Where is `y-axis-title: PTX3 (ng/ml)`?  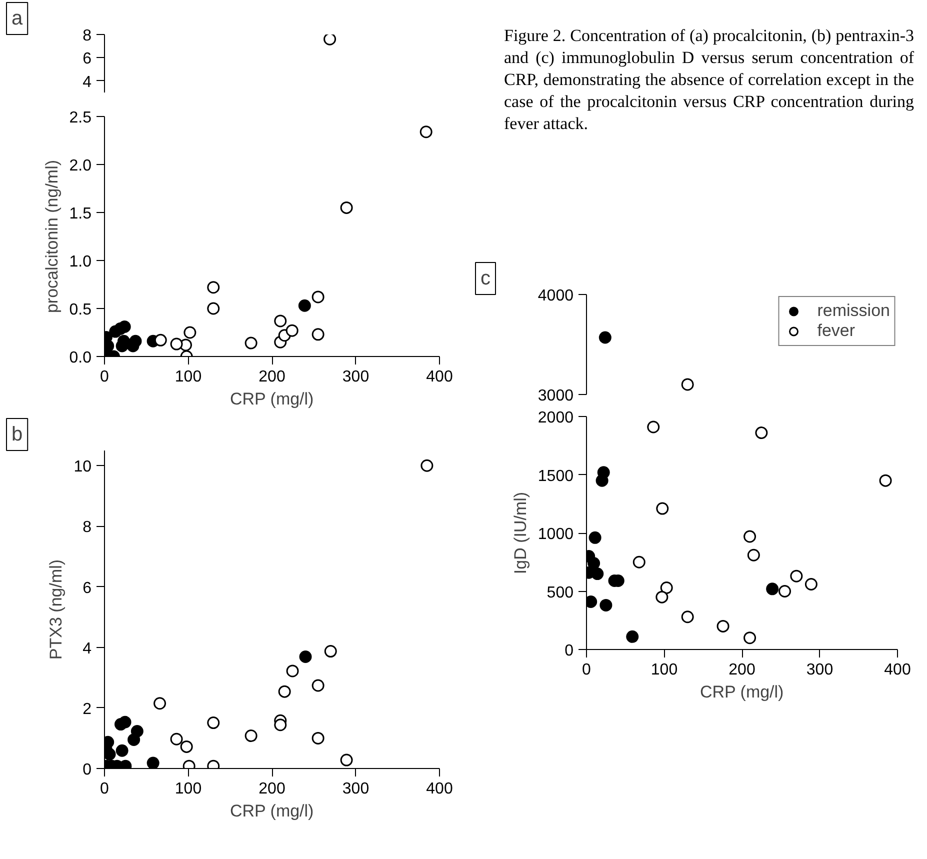
y-axis-title: PTX3 (ng/ml) is located at coordinates (56, 609).